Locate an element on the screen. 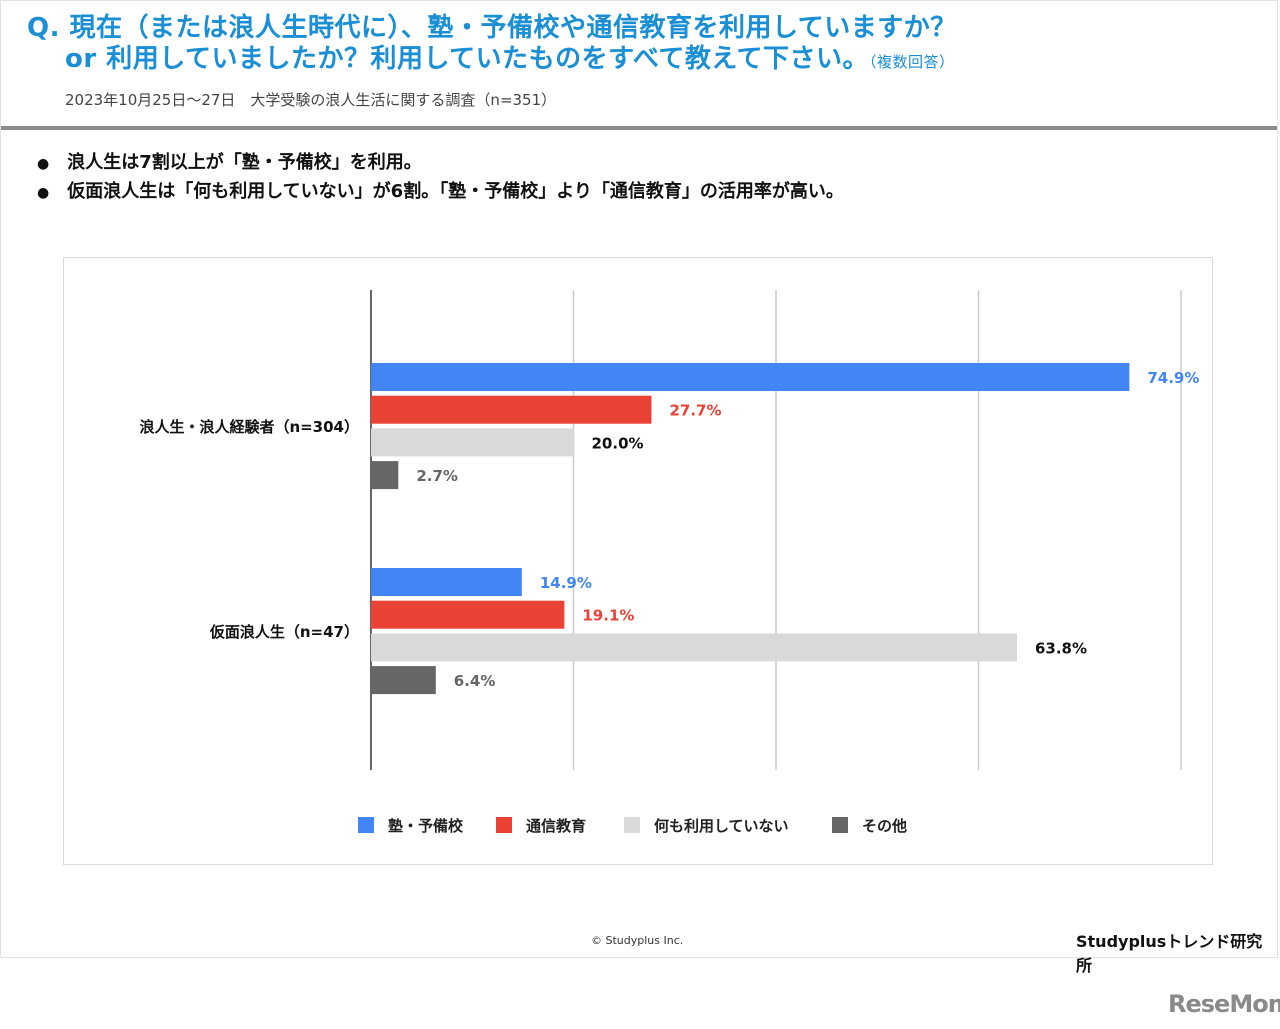  legend-label: その他 is located at coordinates (884, 826).